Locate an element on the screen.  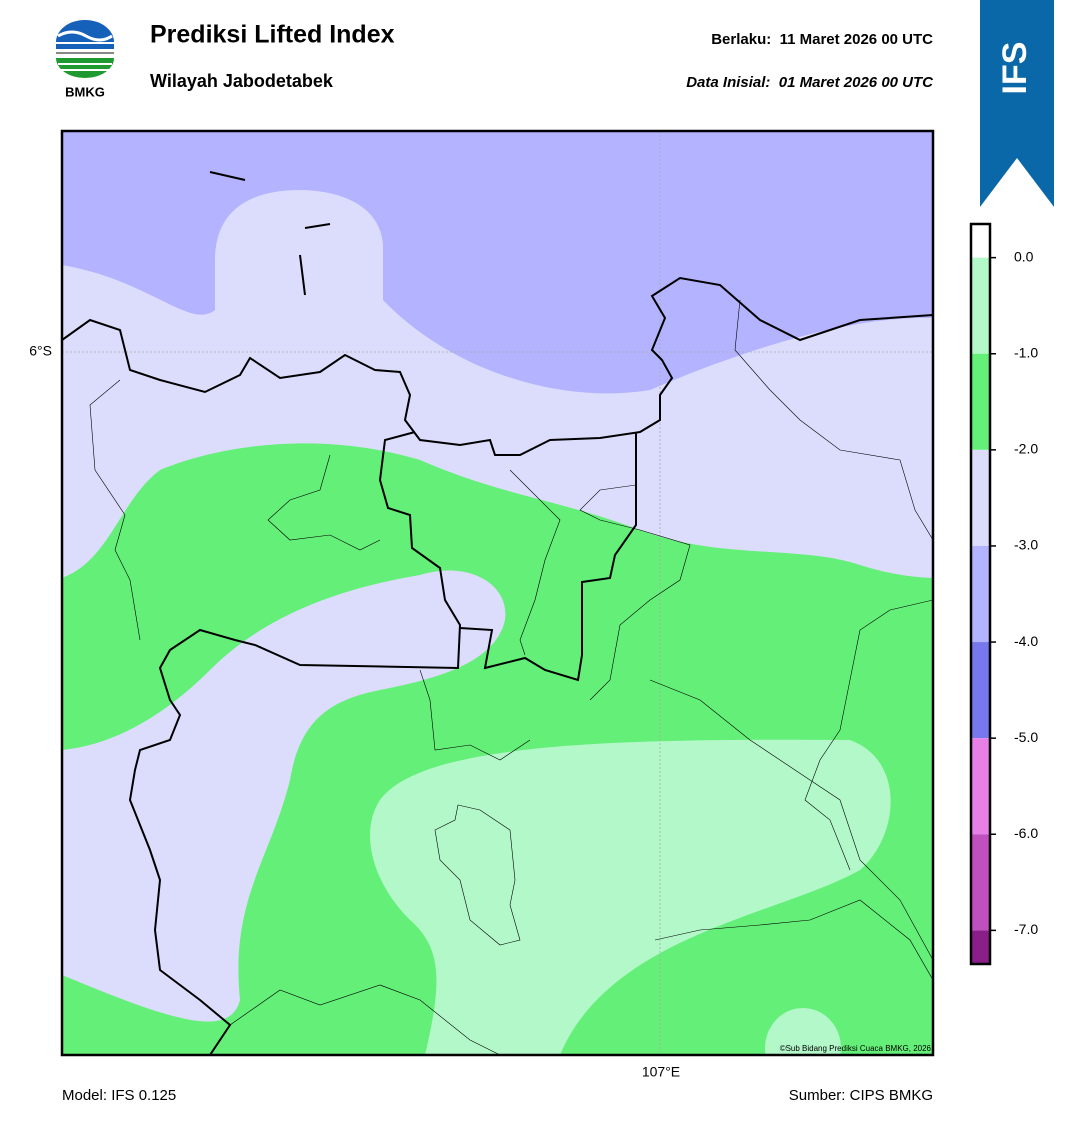
footer-source: Sumber: CIPS BMKG is located at coordinates (861, 1095).